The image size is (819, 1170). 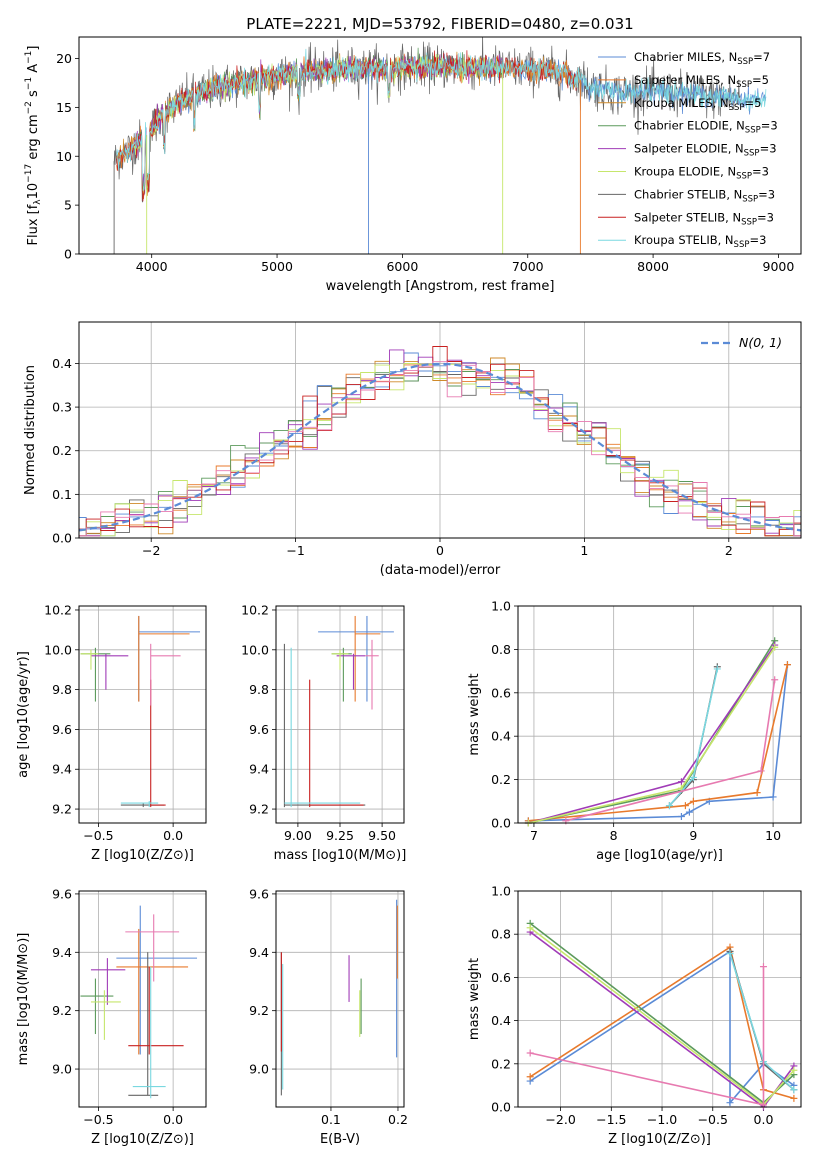 I want to click on y-axis-label: Flux [fλ10−17 erg cm−2 s−1 A−1], so click(x=33, y=146).